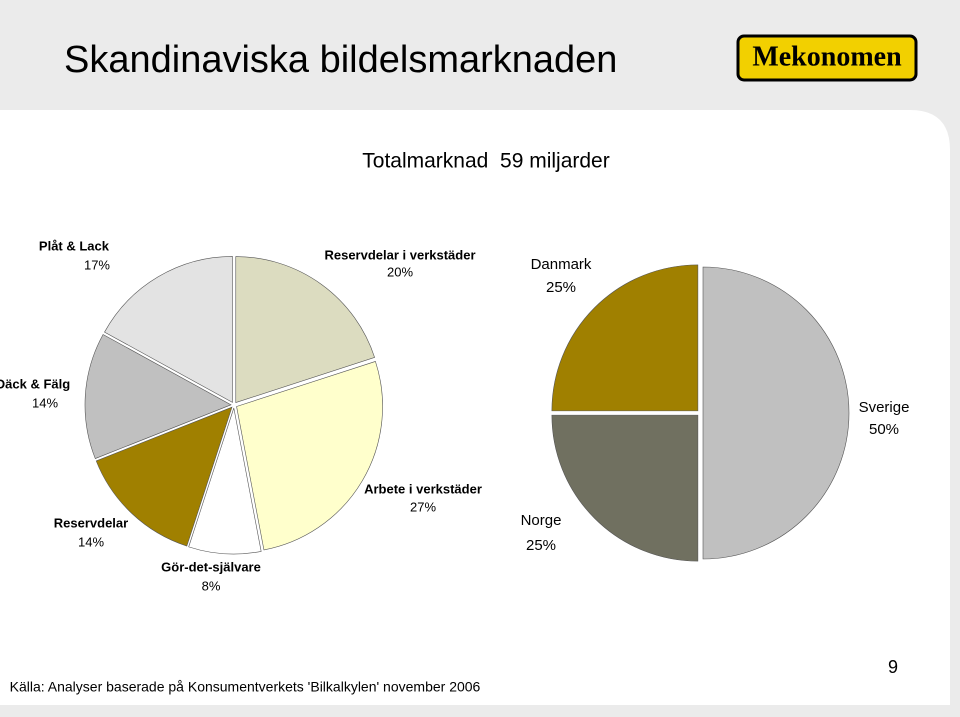  I want to click on slice-label: Reservdelar i verkstäder, so click(399, 254).